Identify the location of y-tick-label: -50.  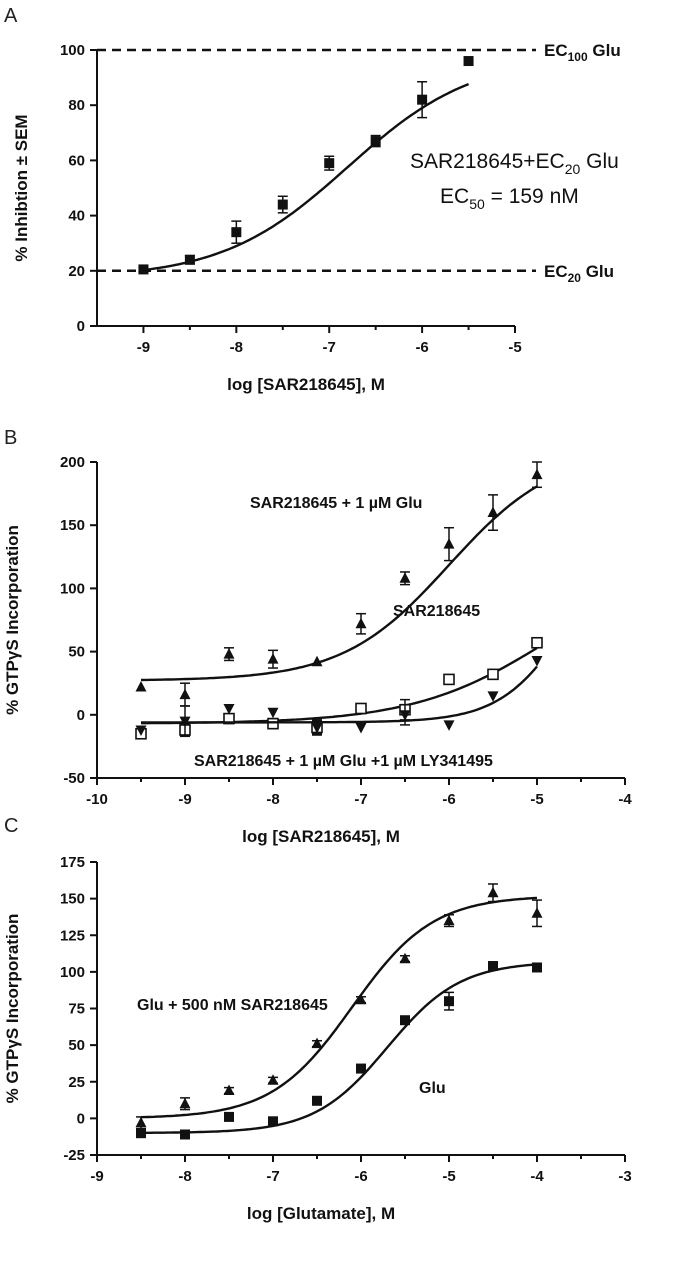
(74, 778).